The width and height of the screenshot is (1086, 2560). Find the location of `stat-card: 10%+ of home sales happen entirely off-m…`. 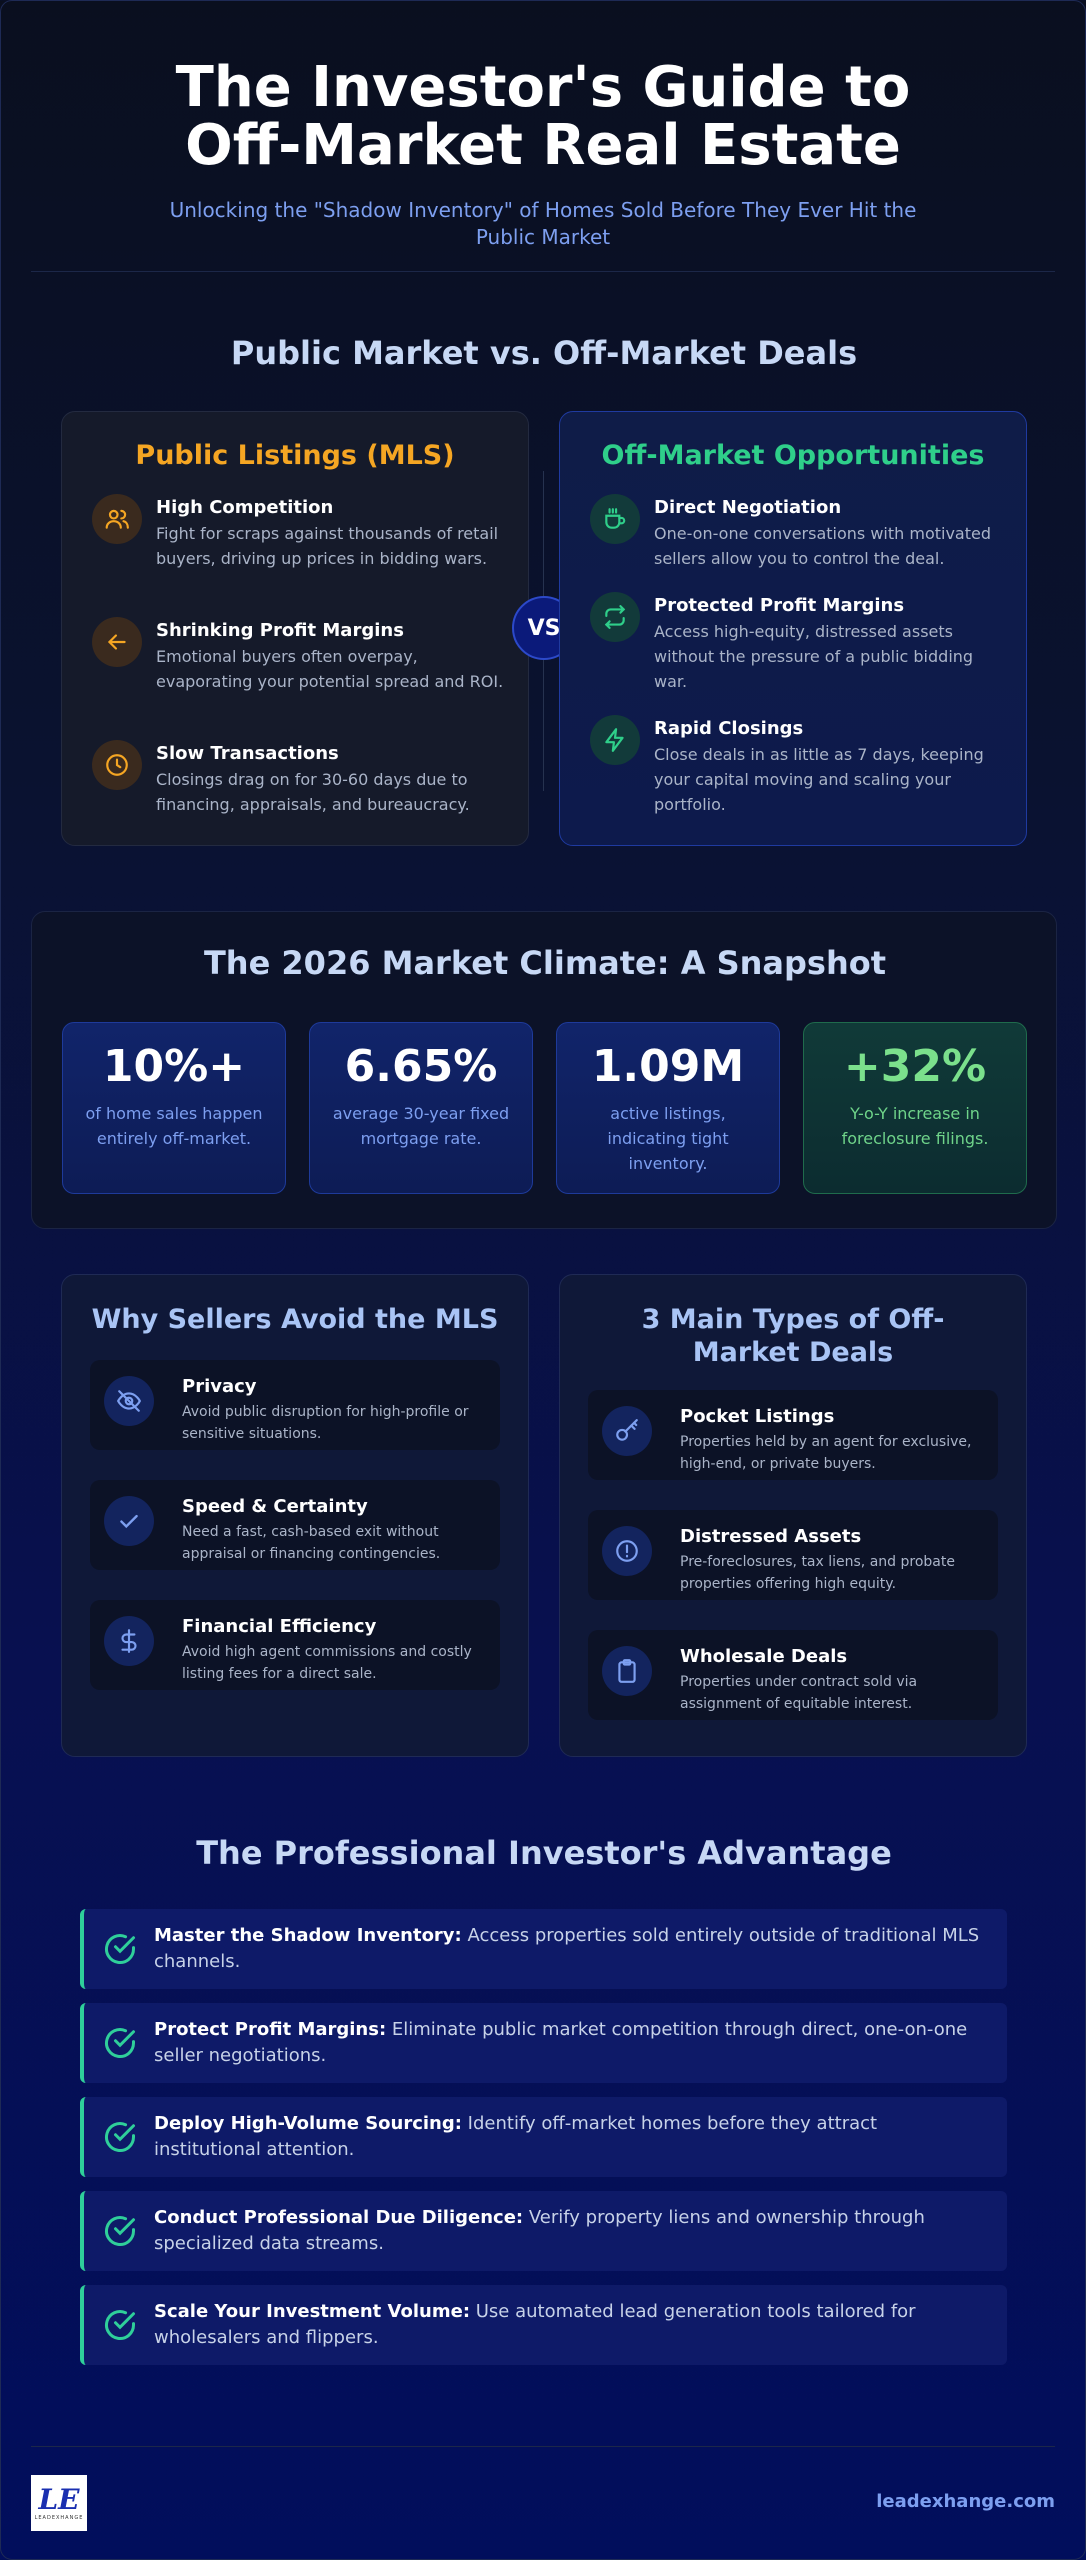

stat-card: 10%+ of home sales happen entirely off-m… is located at coordinates (174, 1108).